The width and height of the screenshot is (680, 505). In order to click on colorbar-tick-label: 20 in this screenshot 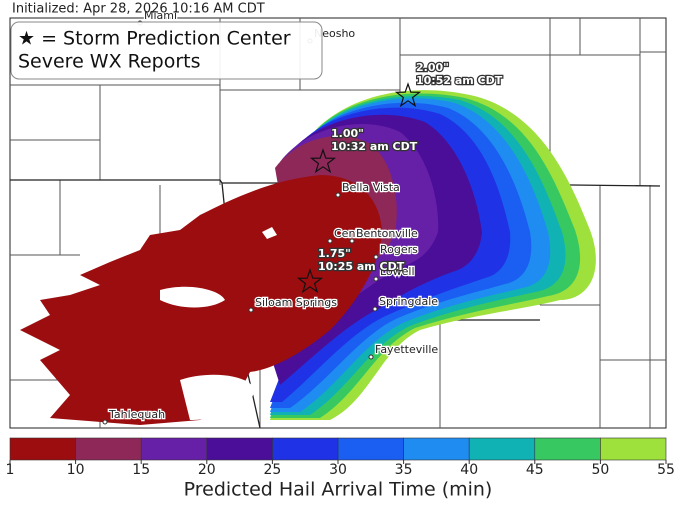, I will do `click(207, 470)`.